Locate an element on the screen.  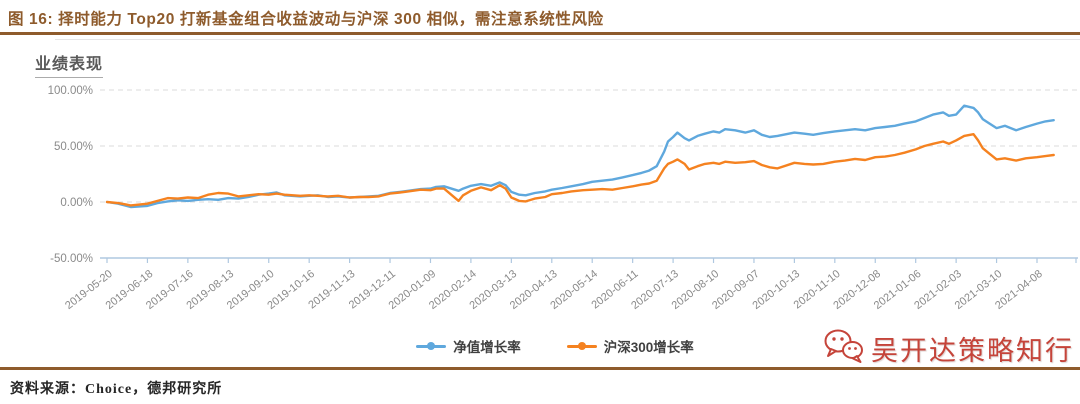
legend-item-nav-growth: 净值增长率 is located at coordinates (468, 346).